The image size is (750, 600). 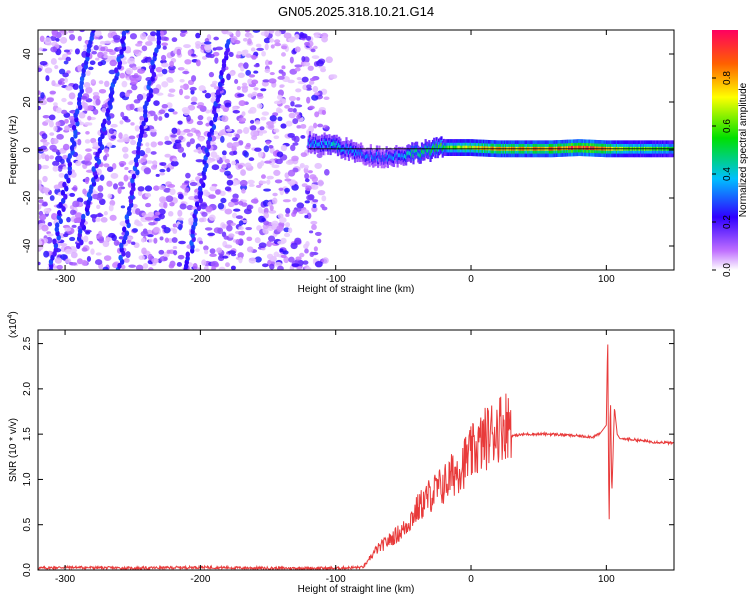 What do you see at coordinates (27, 245) in the screenshot?
I see `y-tick-label: -40` at bounding box center [27, 245].